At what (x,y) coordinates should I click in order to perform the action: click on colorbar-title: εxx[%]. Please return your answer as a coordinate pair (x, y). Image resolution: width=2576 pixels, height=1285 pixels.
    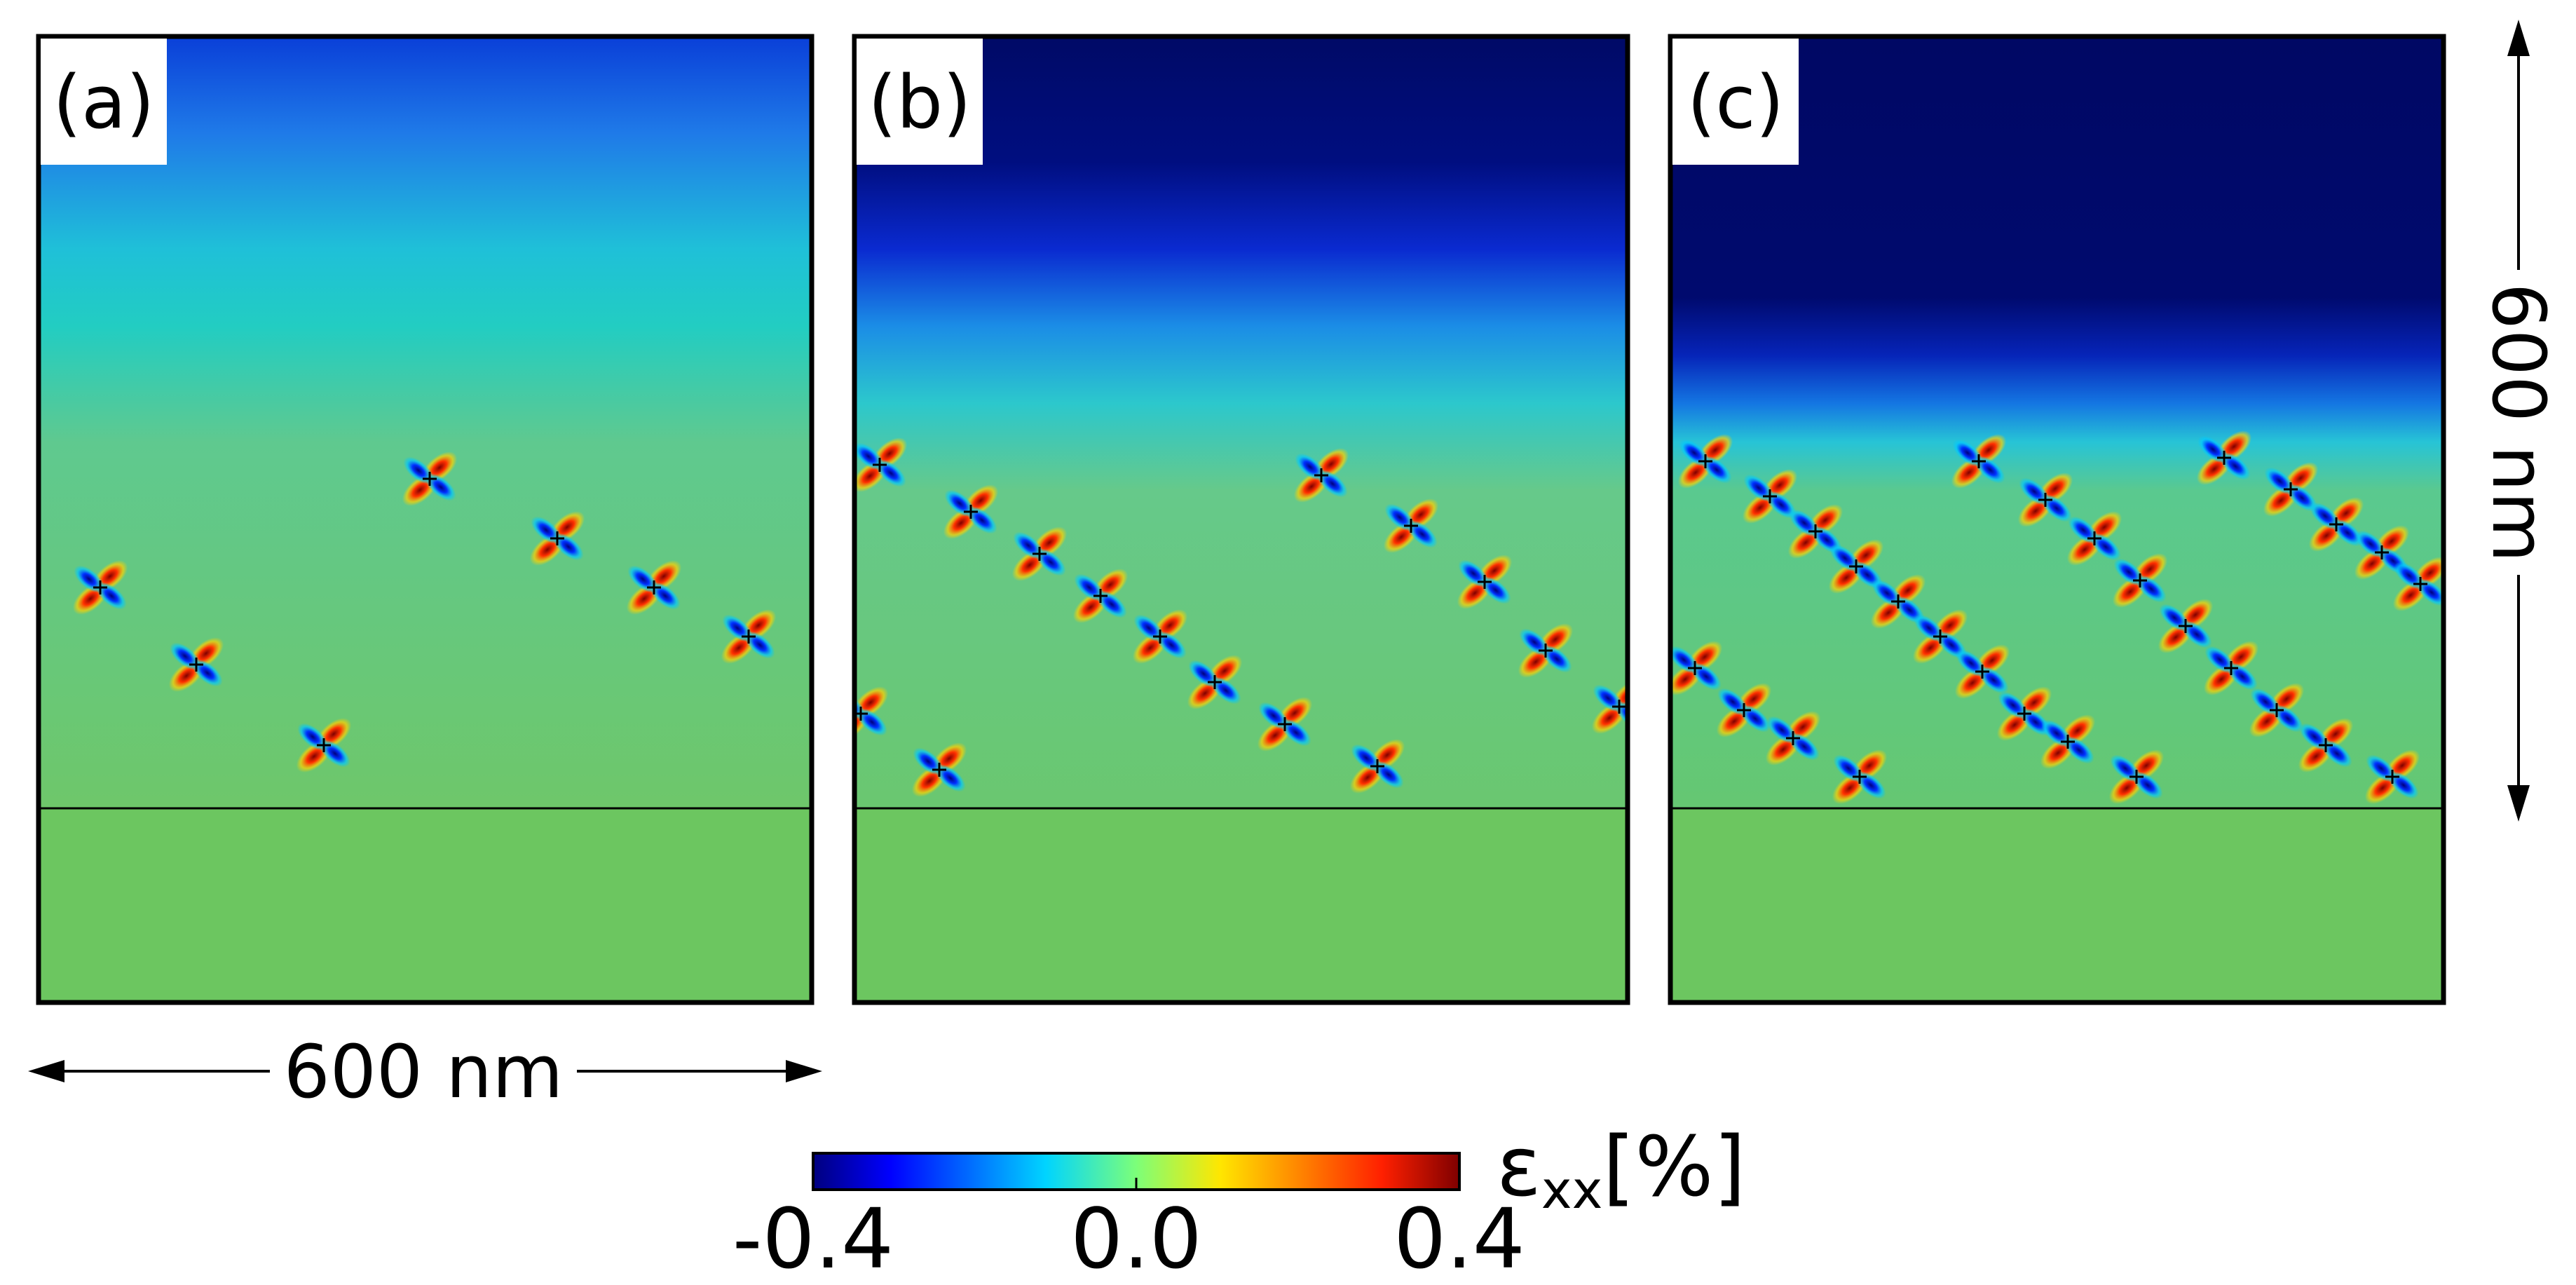
    Looking at the image, I should click on (1621, 1169).